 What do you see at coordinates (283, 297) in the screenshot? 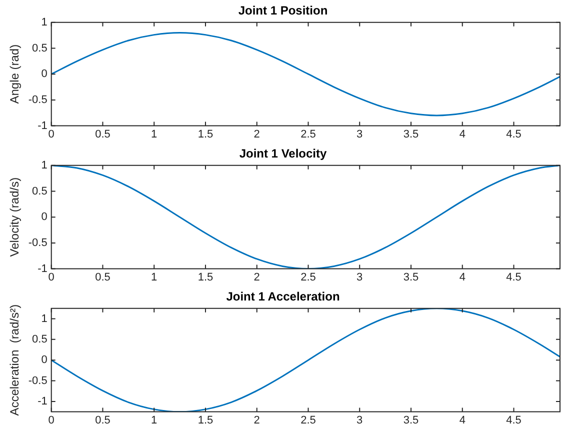
I see `chart-title: Joint 1 Acceleration` at bounding box center [283, 297].